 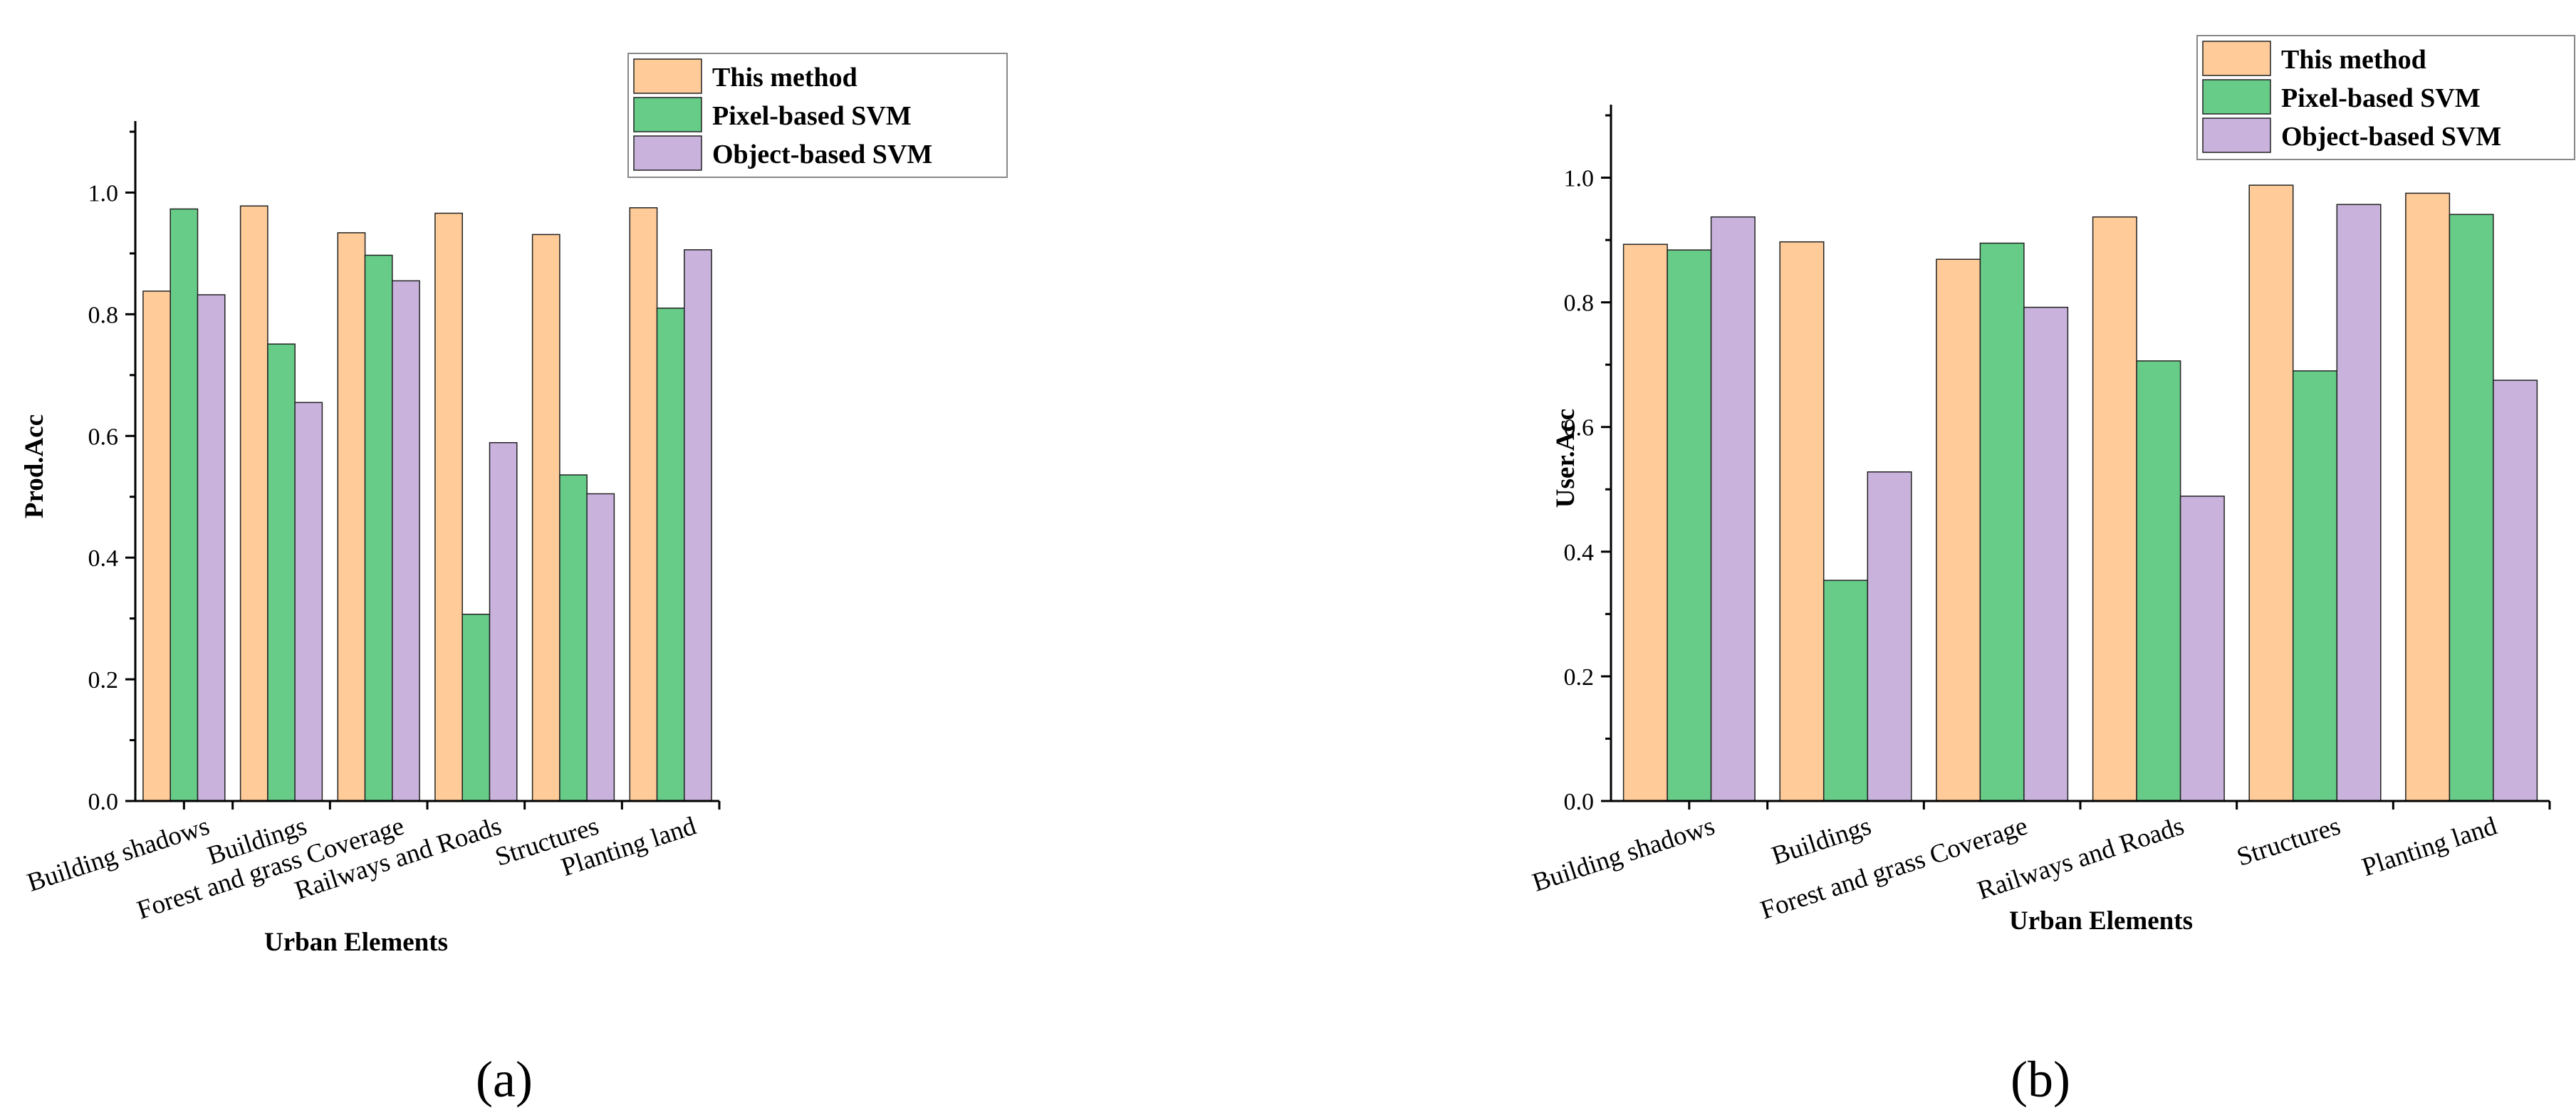 I want to click on x-tick-label: Building shadows, so click(x=1624, y=855).